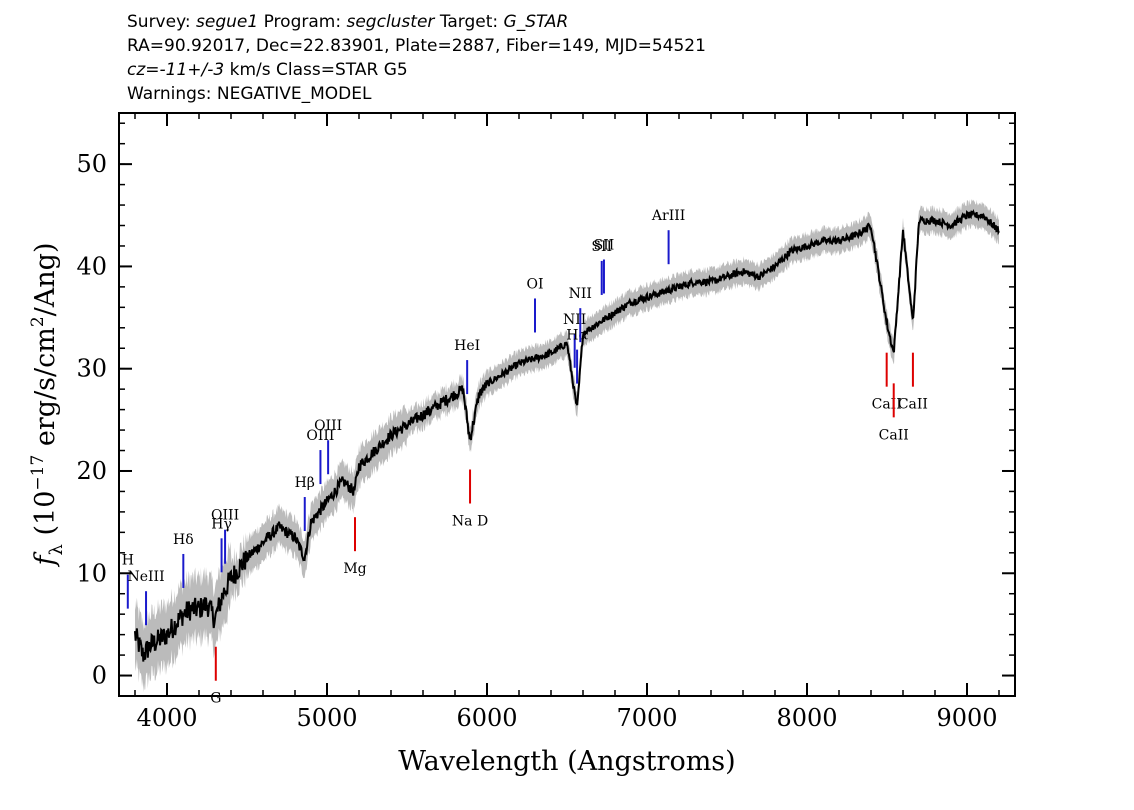 Image resolution: width=1134 pixels, height=810 pixels. Describe the element at coordinates (91, 369) in the screenshot. I see `y-tick-label-3: 30` at that location.